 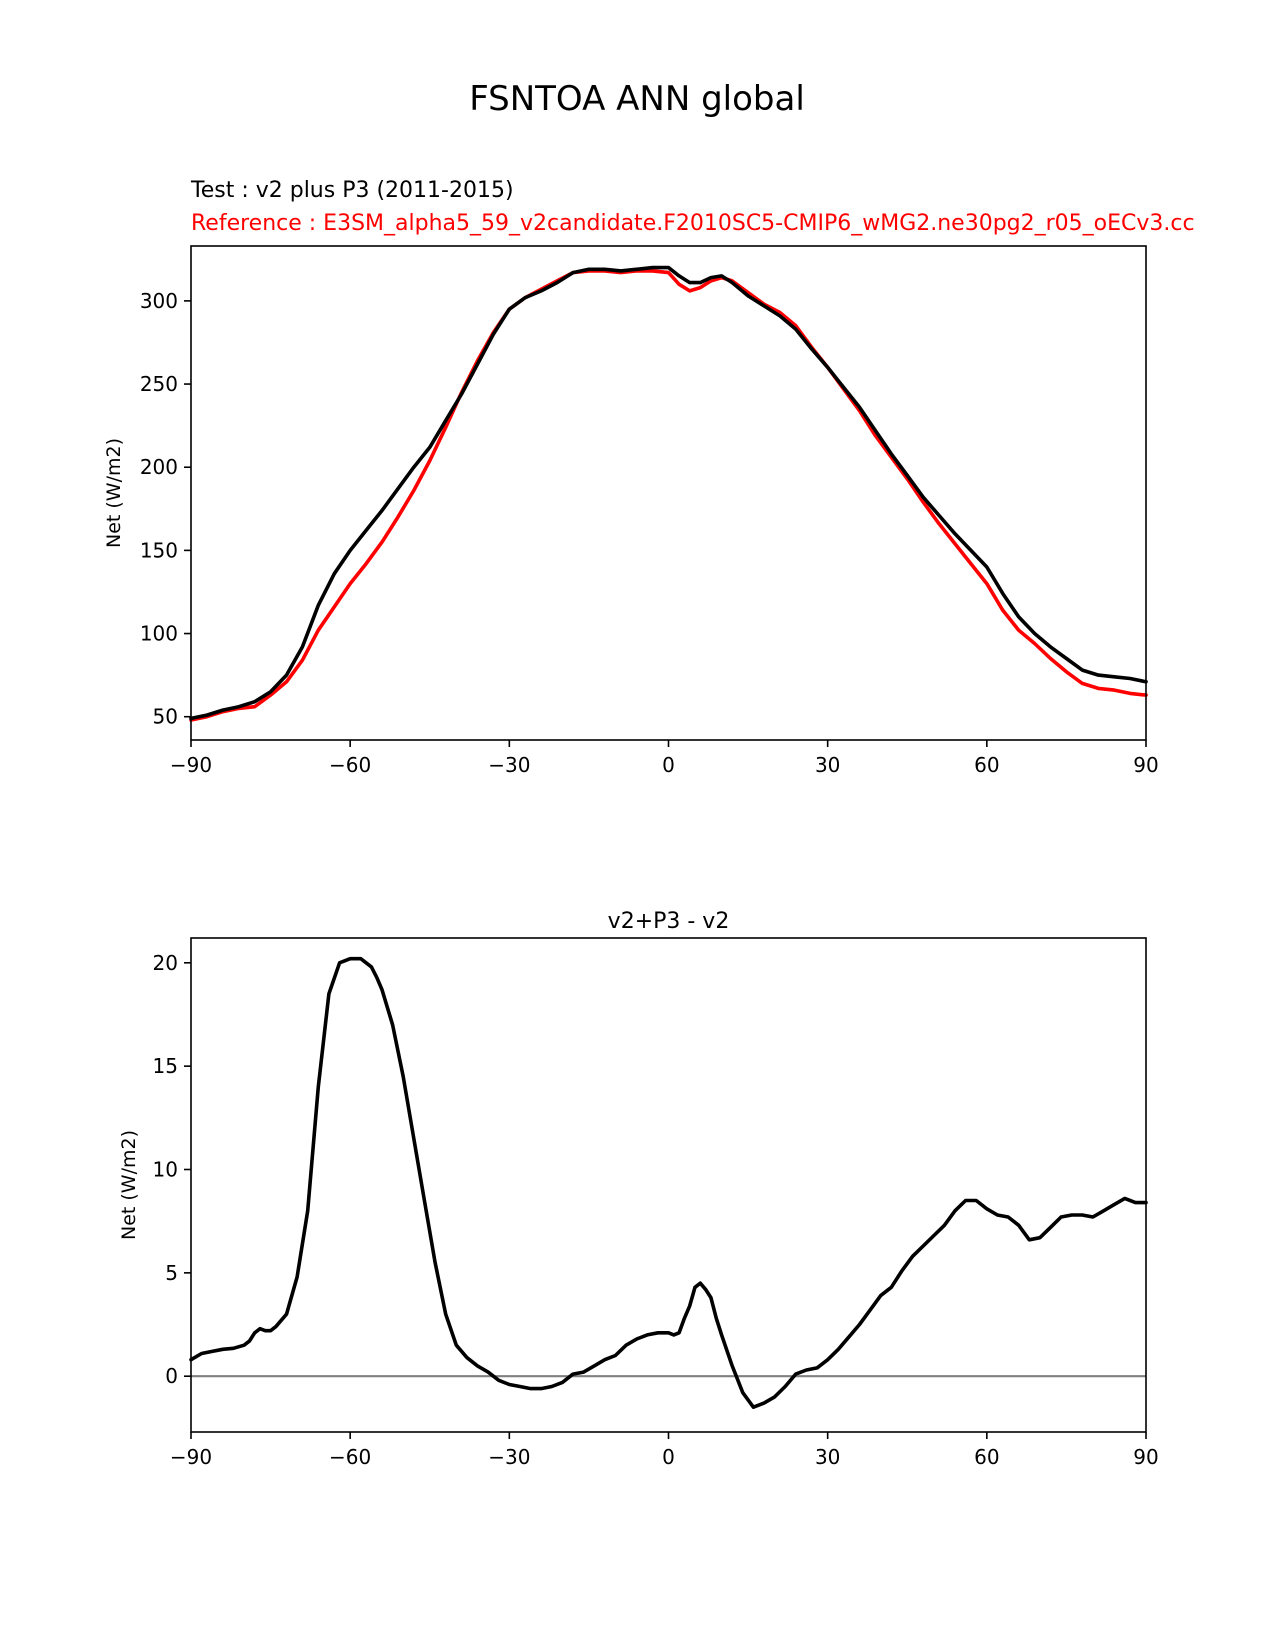 I want to click on top-ytick-label: 150, so click(x=159, y=550).